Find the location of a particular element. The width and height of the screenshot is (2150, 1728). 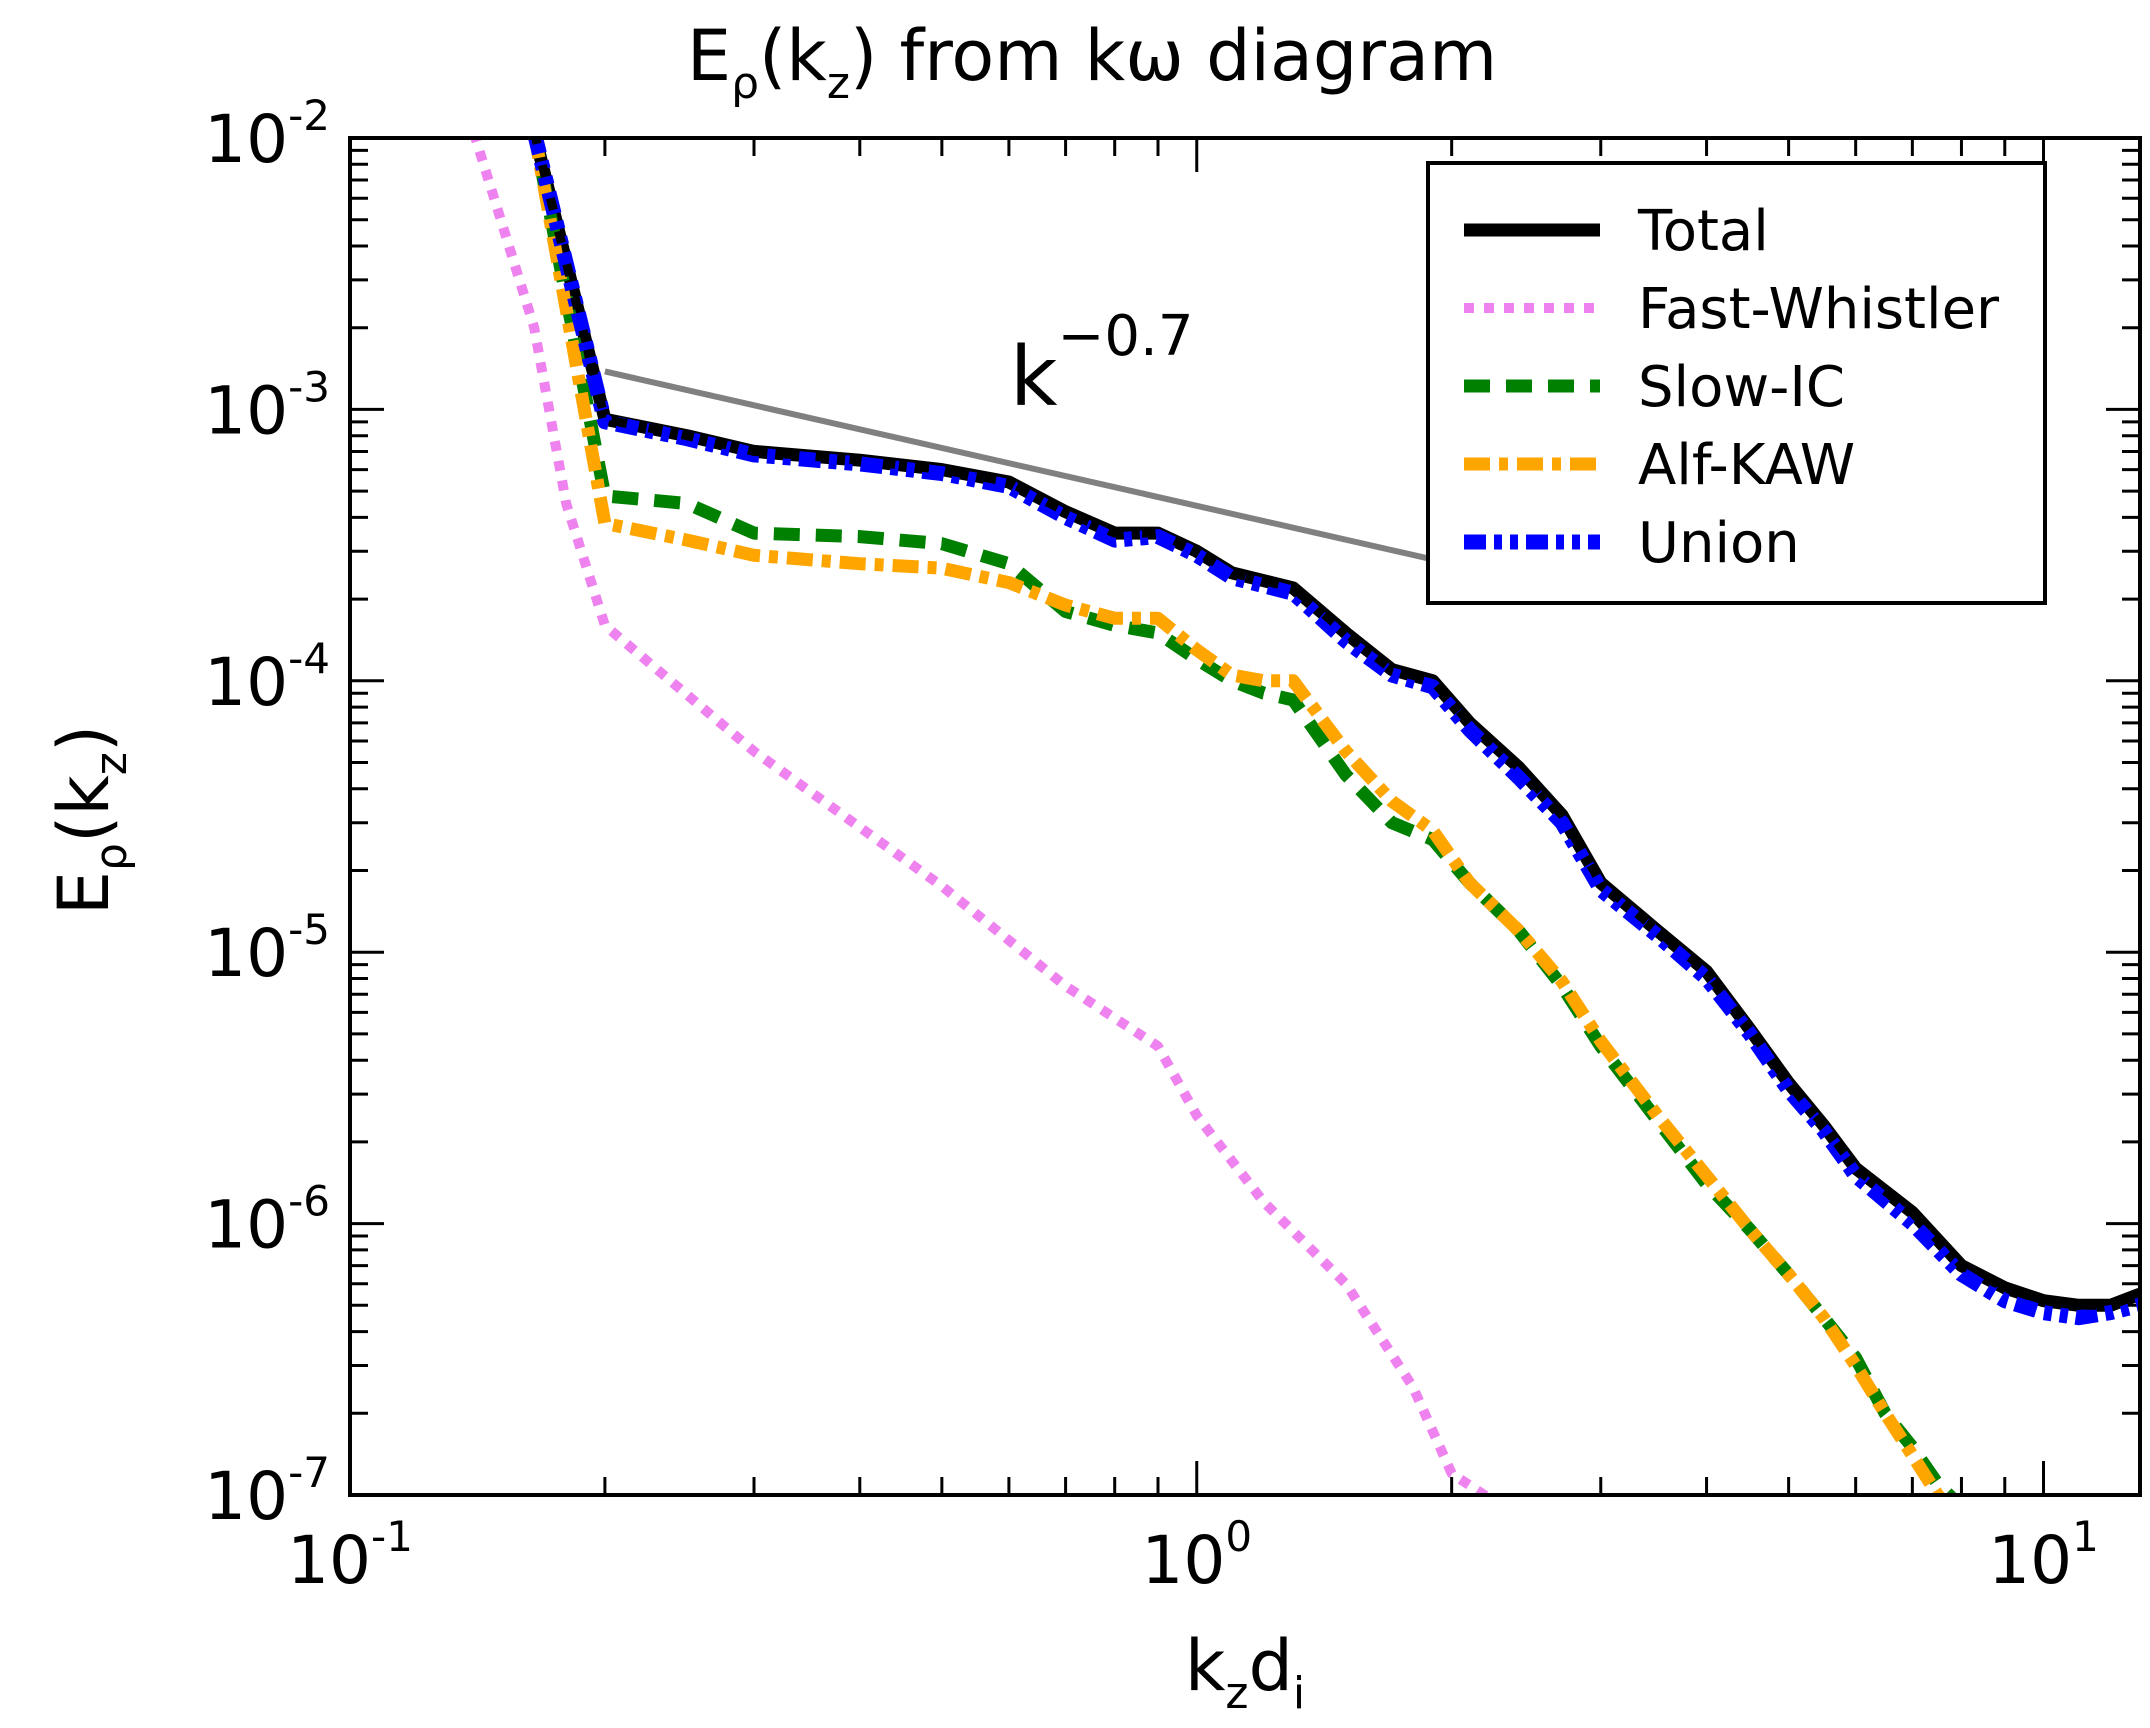

y-tick-label: 10⁻² is located at coordinates (267, 134).